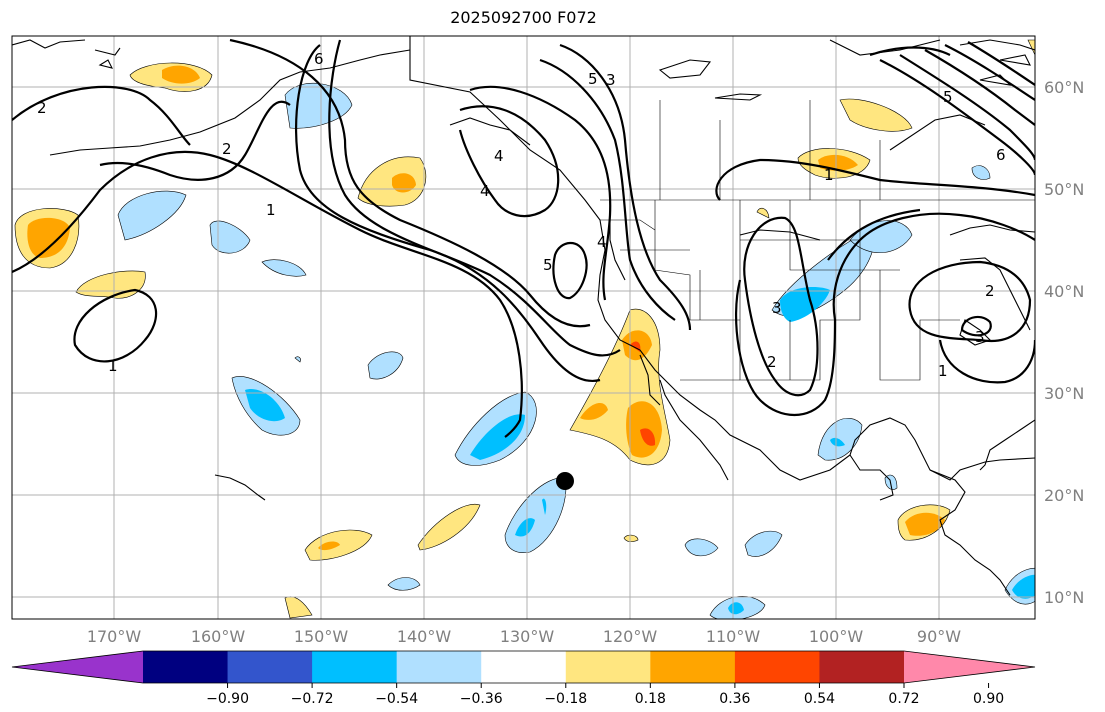 The image size is (1105, 712). What do you see at coordinates (321, 636) in the screenshot?
I see `lon-label: 150°W` at bounding box center [321, 636].